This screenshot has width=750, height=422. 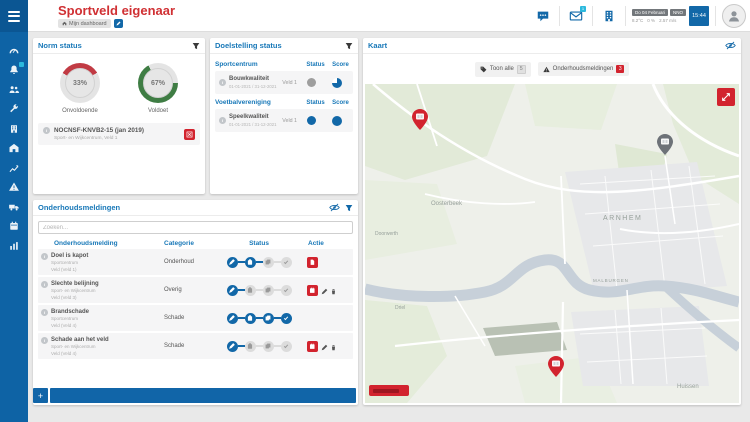 I want to click on add-melding-button: +, so click(x=40, y=395).